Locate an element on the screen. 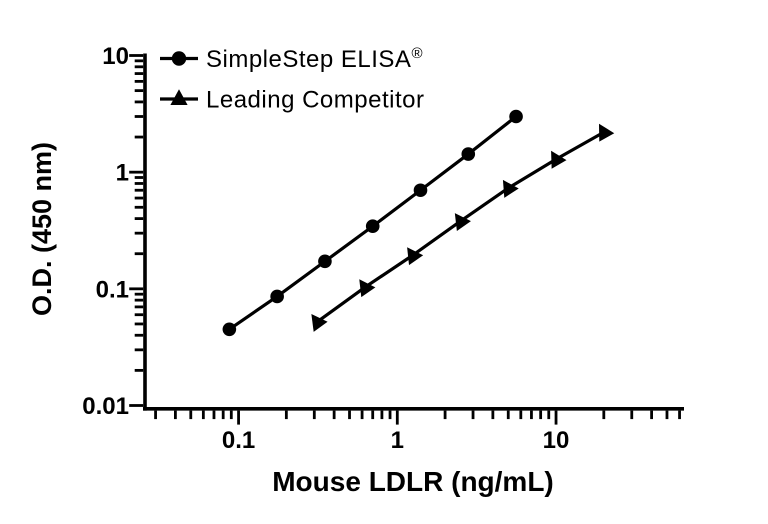  x-axis-title: Mouse LDLR (ng/mL) is located at coordinates (413, 481).